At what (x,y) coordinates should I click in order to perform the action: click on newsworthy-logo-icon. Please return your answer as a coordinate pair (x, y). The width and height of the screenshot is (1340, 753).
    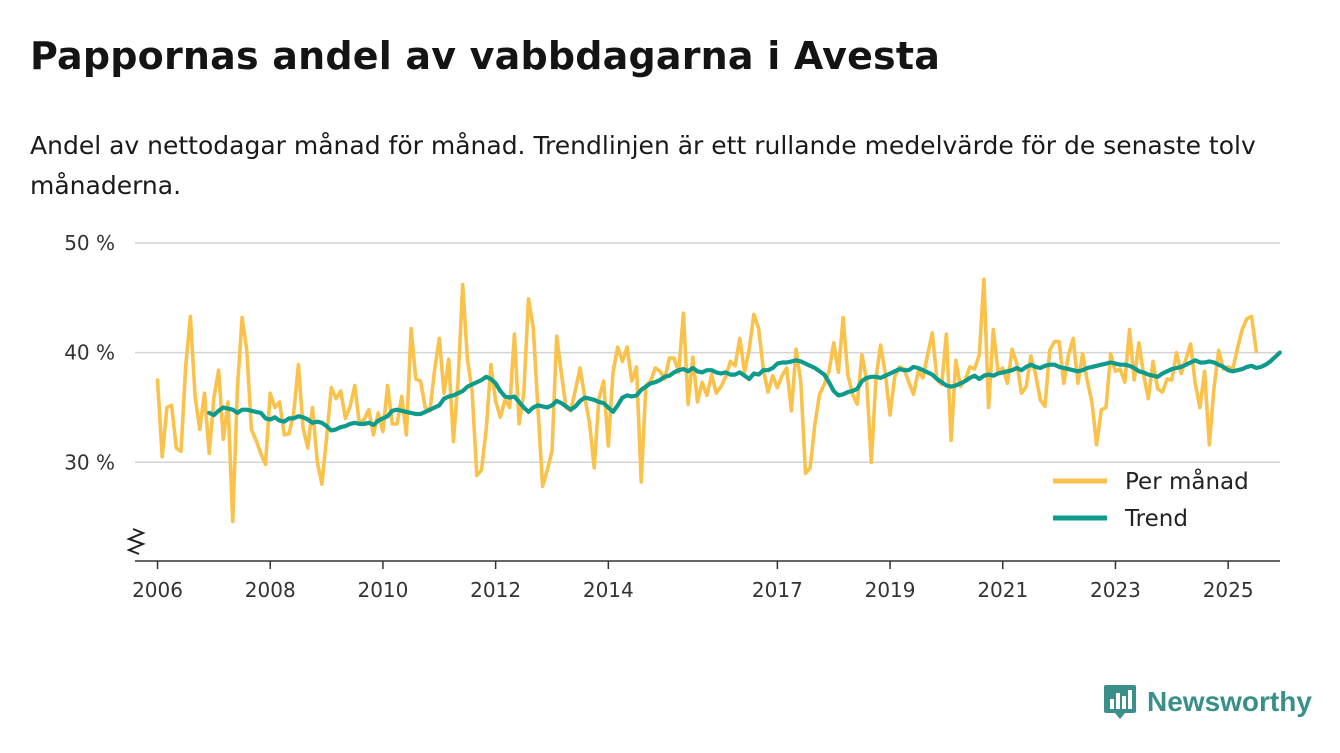
    Looking at the image, I should click on (1120, 702).